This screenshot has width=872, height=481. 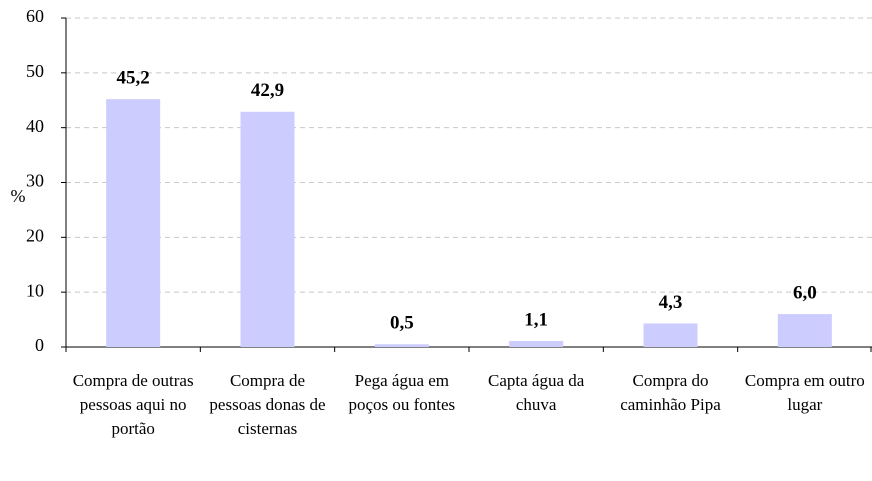 I want to click on y-tick-label: 50, so click(x=35, y=71).